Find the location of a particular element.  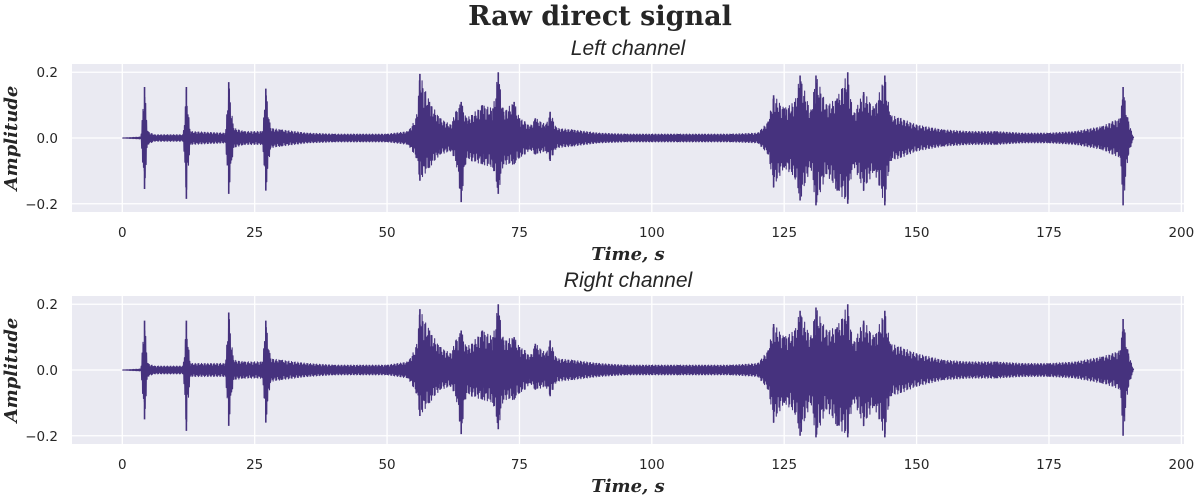

panel-title: Right channel is located at coordinates (629, 280).